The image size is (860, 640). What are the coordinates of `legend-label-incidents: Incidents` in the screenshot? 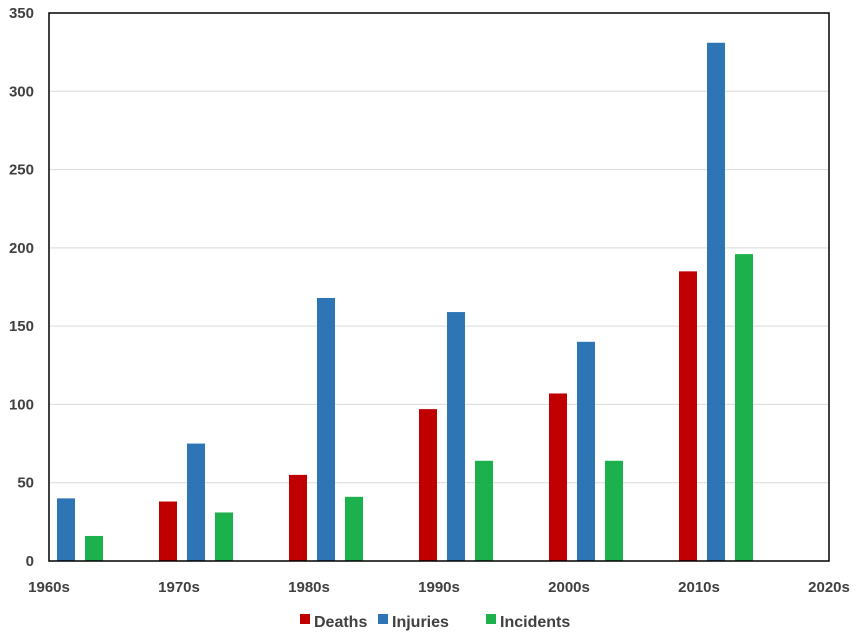 It's located at (535, 622).